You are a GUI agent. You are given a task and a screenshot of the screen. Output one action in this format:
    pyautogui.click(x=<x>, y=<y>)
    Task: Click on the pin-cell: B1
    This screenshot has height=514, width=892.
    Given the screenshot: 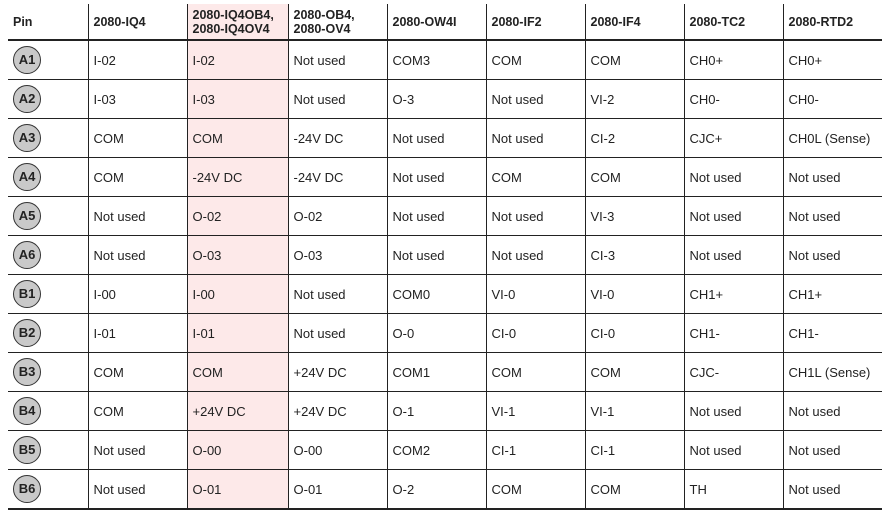 What is the action you would take?
    pyautogui.click(x=48, y=294)
    